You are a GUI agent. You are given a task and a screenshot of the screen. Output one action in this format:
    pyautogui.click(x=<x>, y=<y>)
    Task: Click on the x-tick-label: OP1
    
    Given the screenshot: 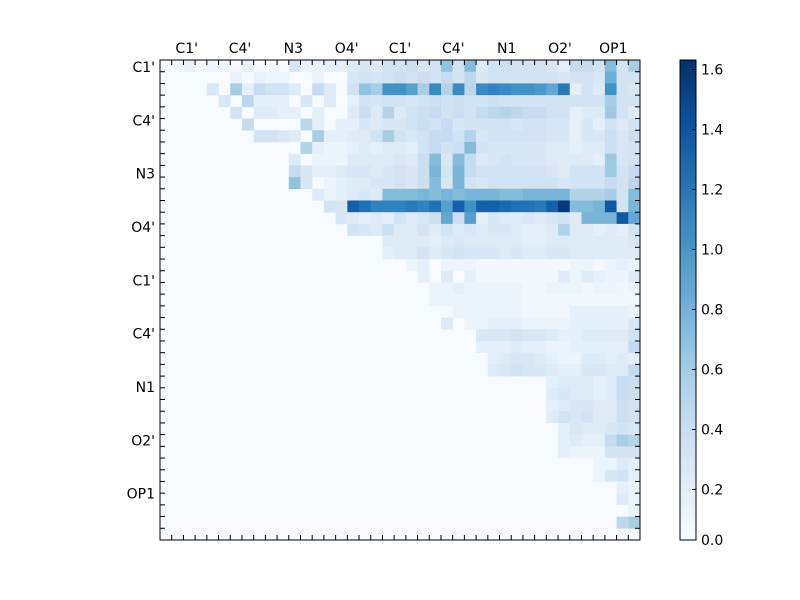 What is the action you would take?
    pyautogui.click(x=613, y=49)
    